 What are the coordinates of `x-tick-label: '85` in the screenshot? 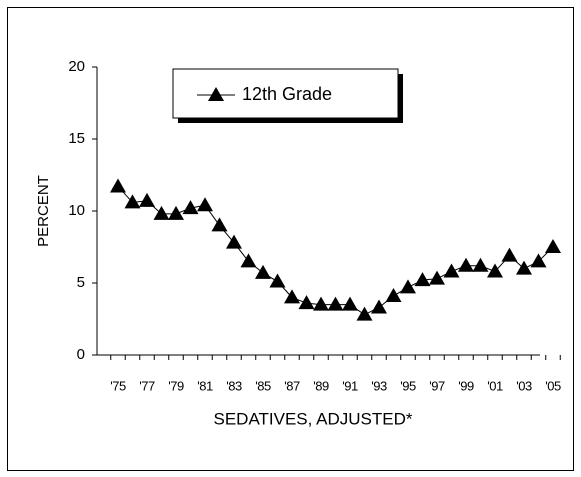 It's located at (263, 385).